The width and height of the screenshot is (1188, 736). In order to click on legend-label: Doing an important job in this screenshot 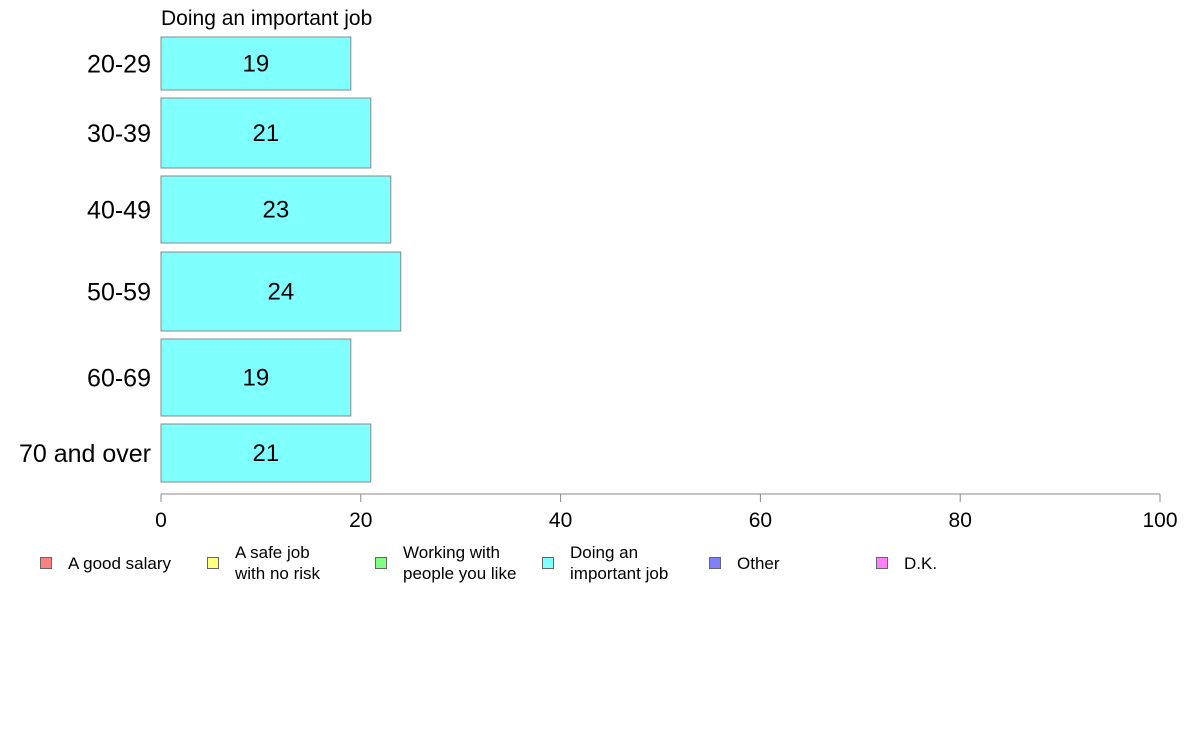, I will do `click(619, 563)`.